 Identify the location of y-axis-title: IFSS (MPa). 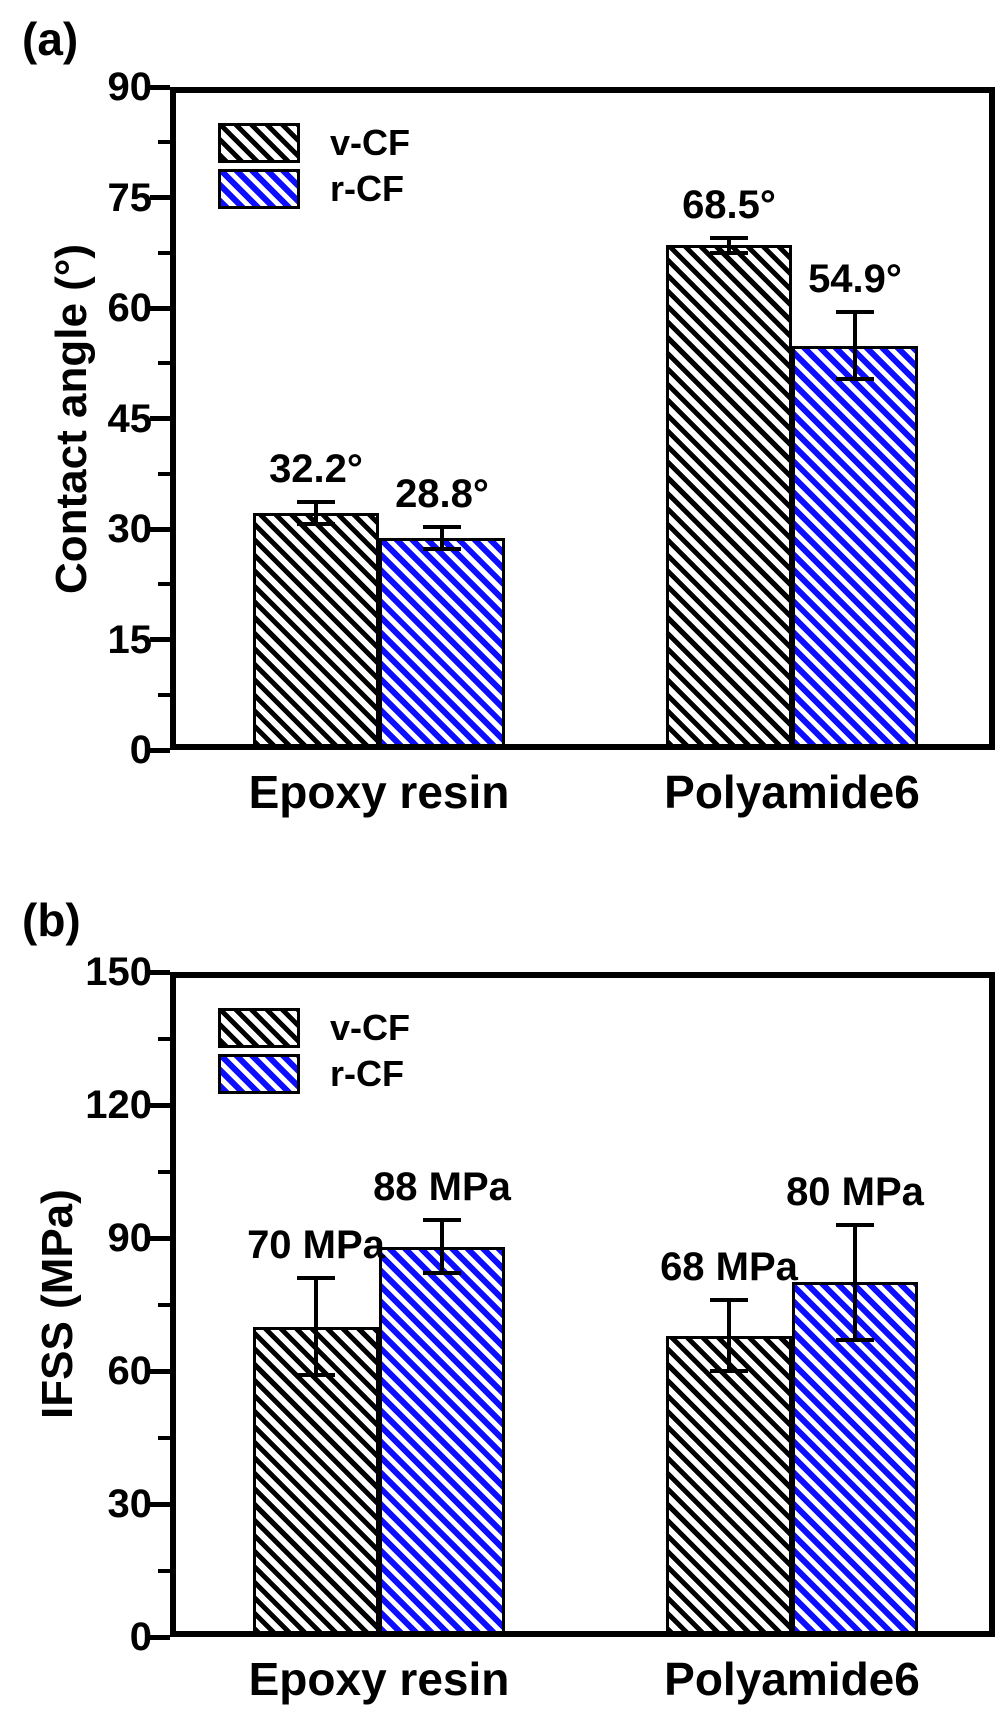
(57, 1304).